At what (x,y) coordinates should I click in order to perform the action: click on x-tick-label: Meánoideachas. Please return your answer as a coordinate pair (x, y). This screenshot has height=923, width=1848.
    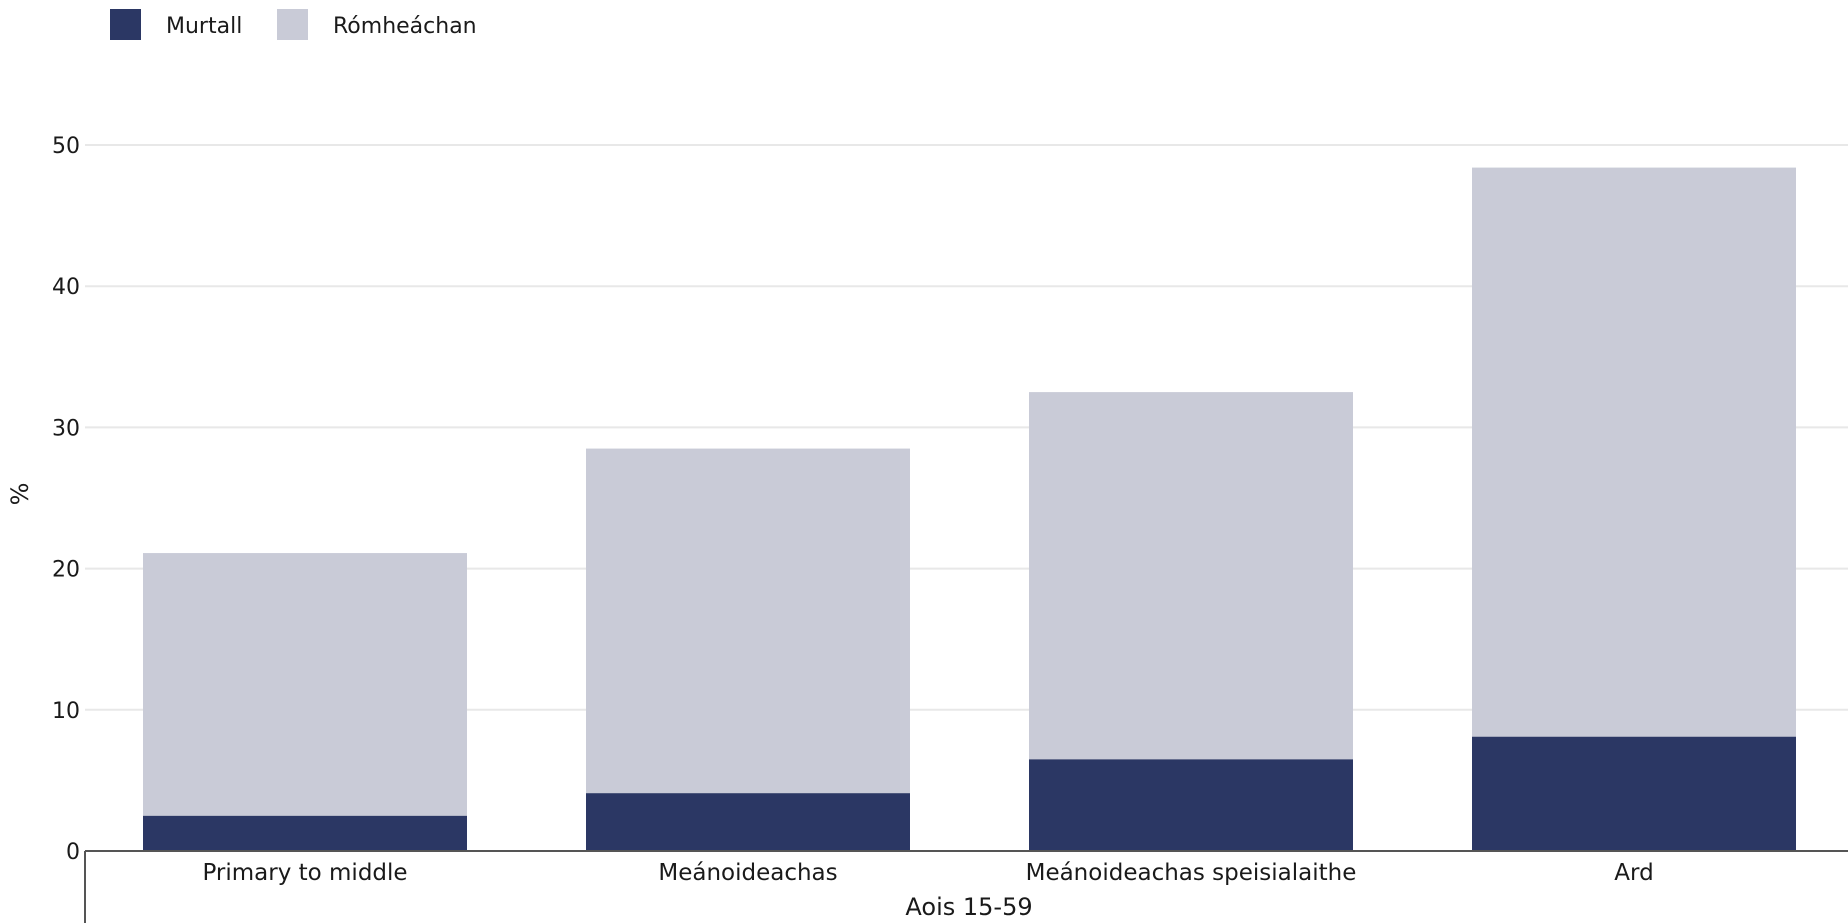
    Looking at the image, I should click on (747, 873).